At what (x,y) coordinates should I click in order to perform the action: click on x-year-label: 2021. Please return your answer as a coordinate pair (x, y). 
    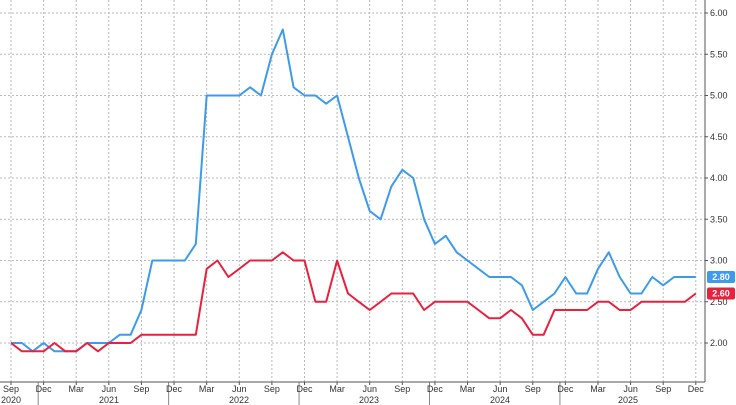
    Looking at the image, I should click on (109, 400).